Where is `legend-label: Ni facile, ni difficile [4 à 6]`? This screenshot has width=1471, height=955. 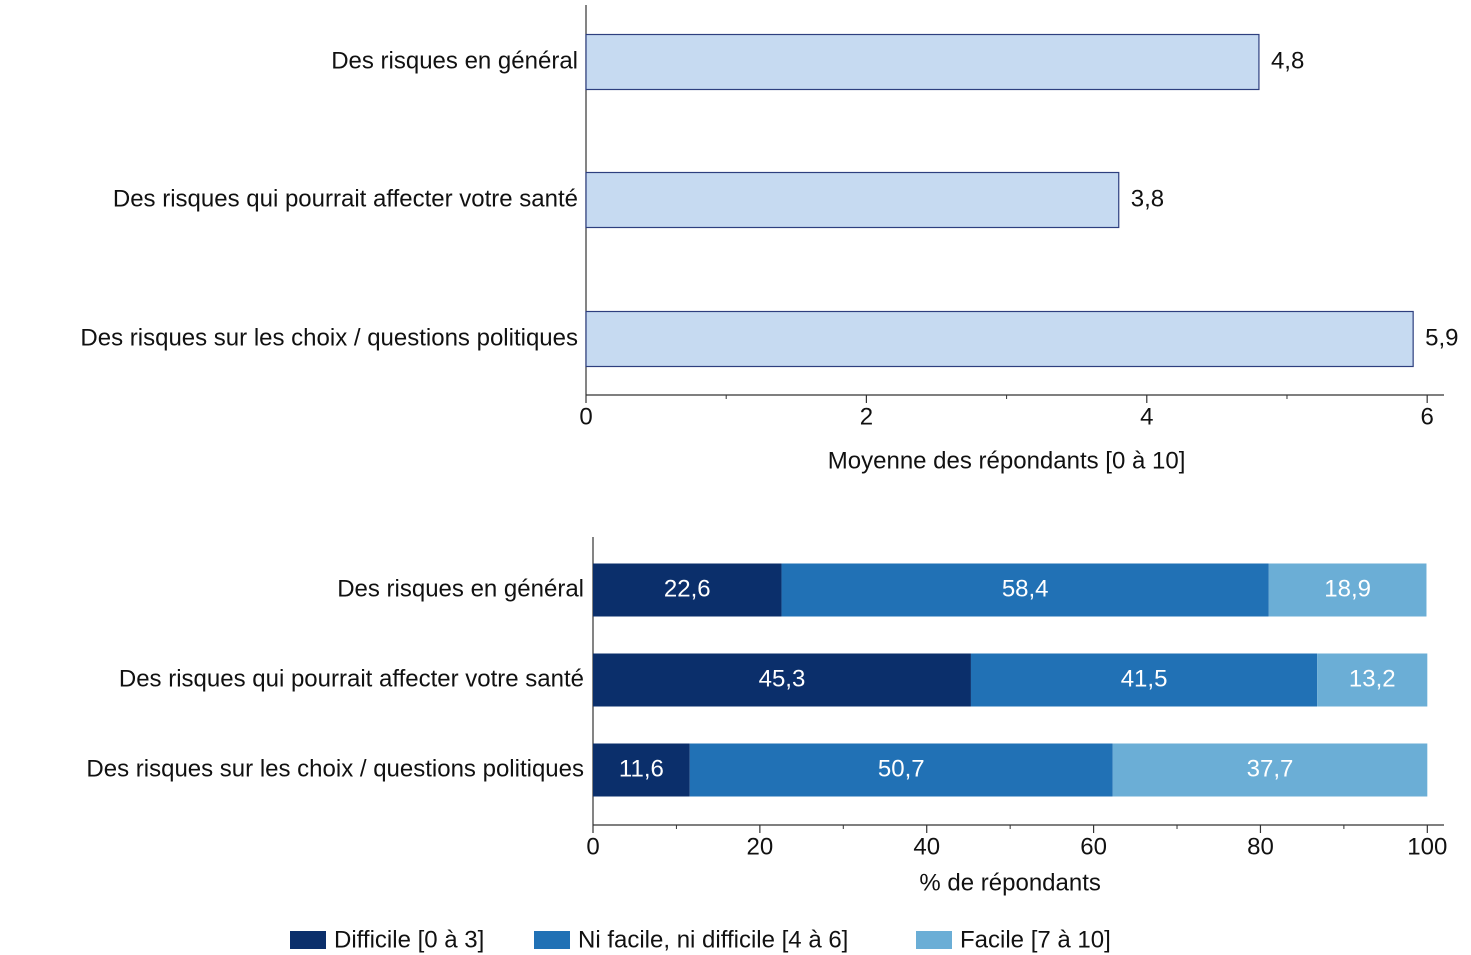 legend-label: Ni facile, ni difficile [4 à 6] is located at coordinates (713, 939).